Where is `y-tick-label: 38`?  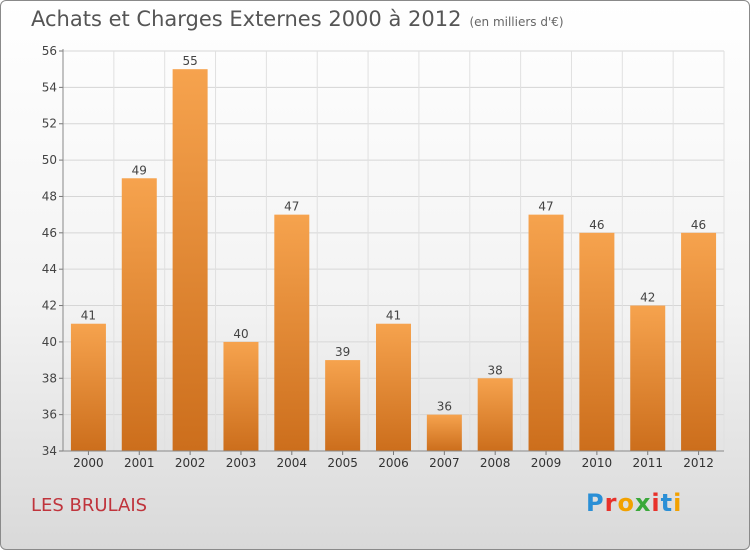
y-tick-label: 38 is located at coordinates (49, 378).